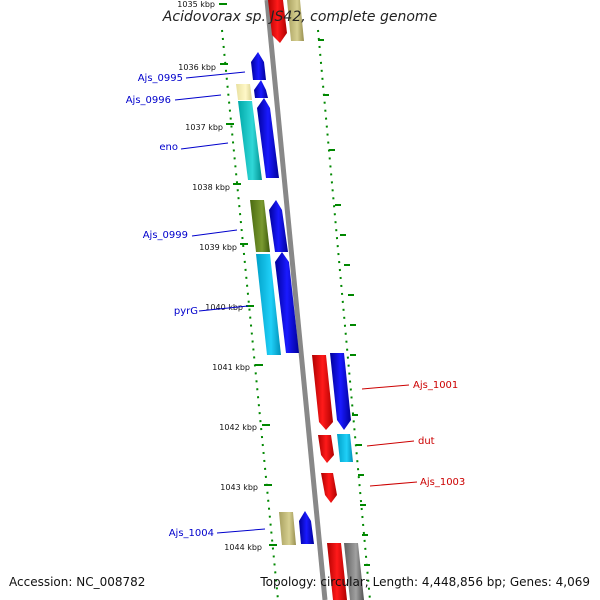  What do you see at coordinates (186, 311) in the screenshot?
I see `label-pyrg: pyrG` at bounding box center [186, 311].